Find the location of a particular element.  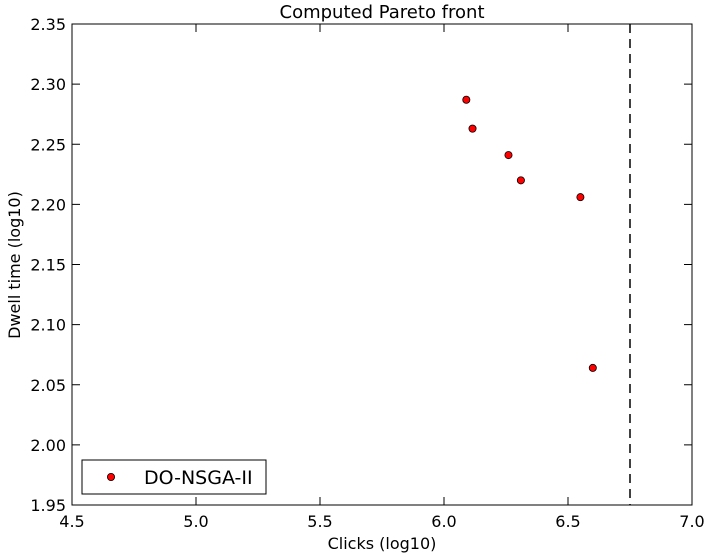

y-tick-label: 2.05 is located at coordinates (48, 385).